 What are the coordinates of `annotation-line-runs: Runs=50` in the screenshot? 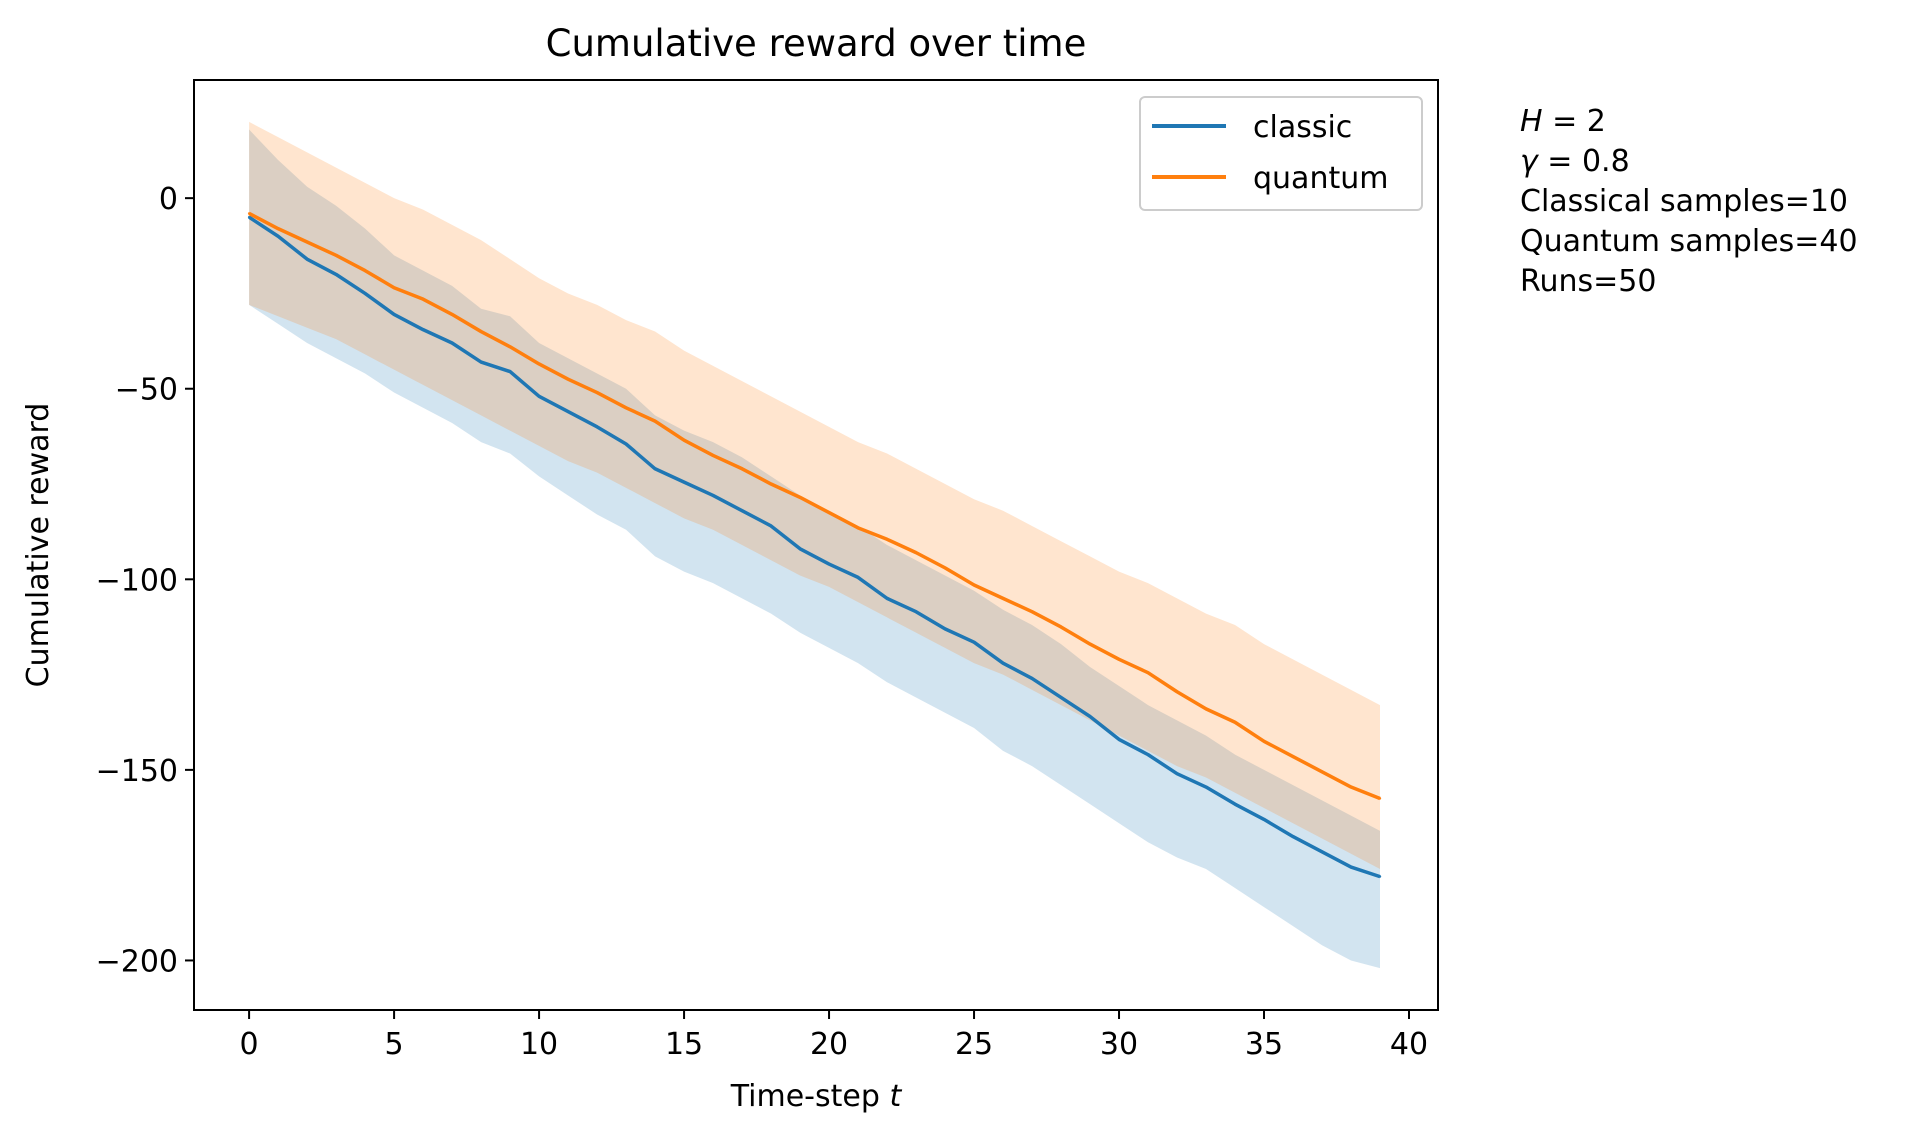 It's located at (1588, 281).